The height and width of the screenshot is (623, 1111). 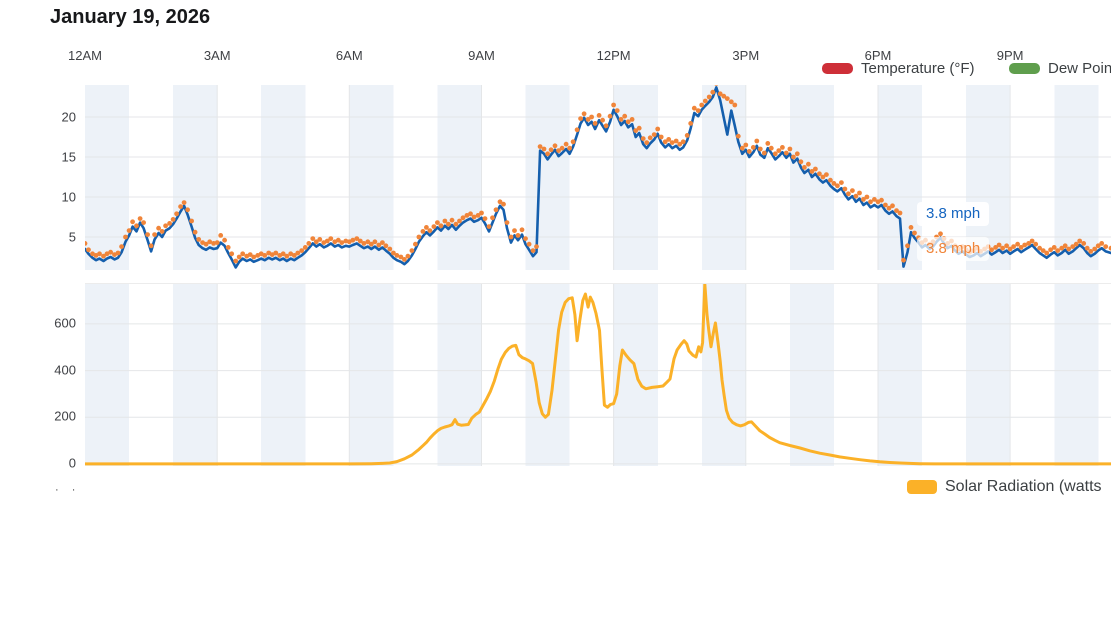 I want to click on solar-radiation-swatch, so click(x=922, y=487).